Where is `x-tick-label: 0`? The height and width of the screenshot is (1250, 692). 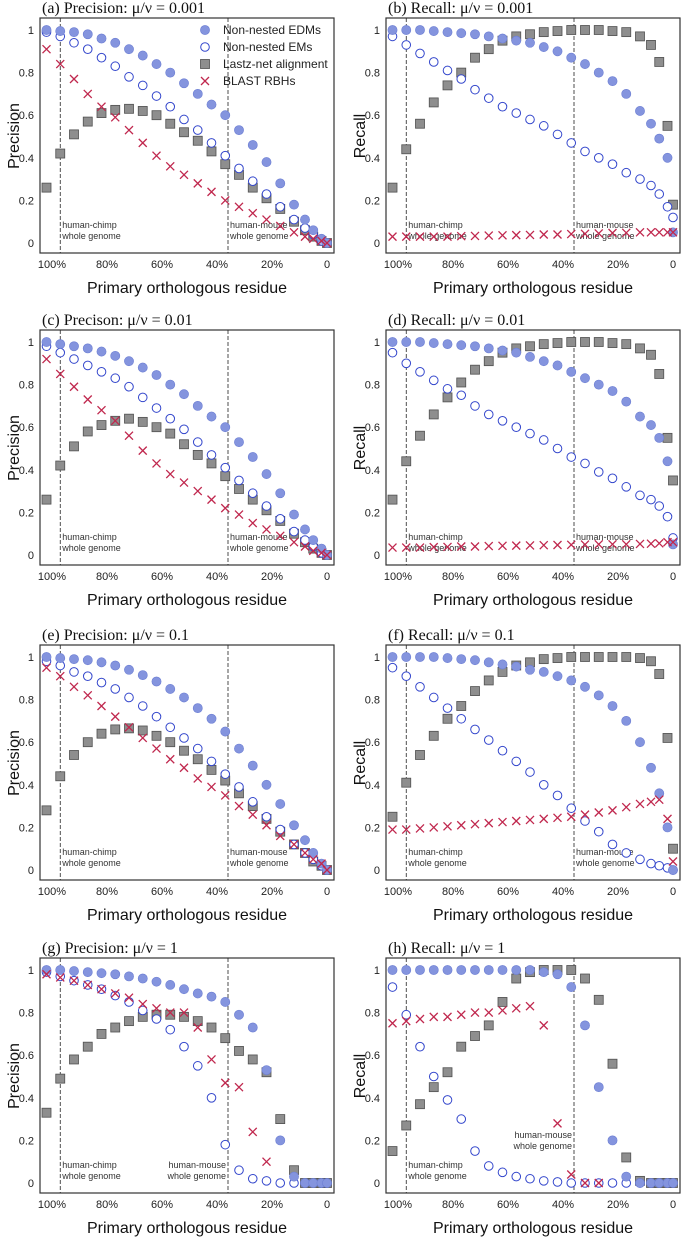 x-tick-label: 0 is located at coordinates (327, 577).